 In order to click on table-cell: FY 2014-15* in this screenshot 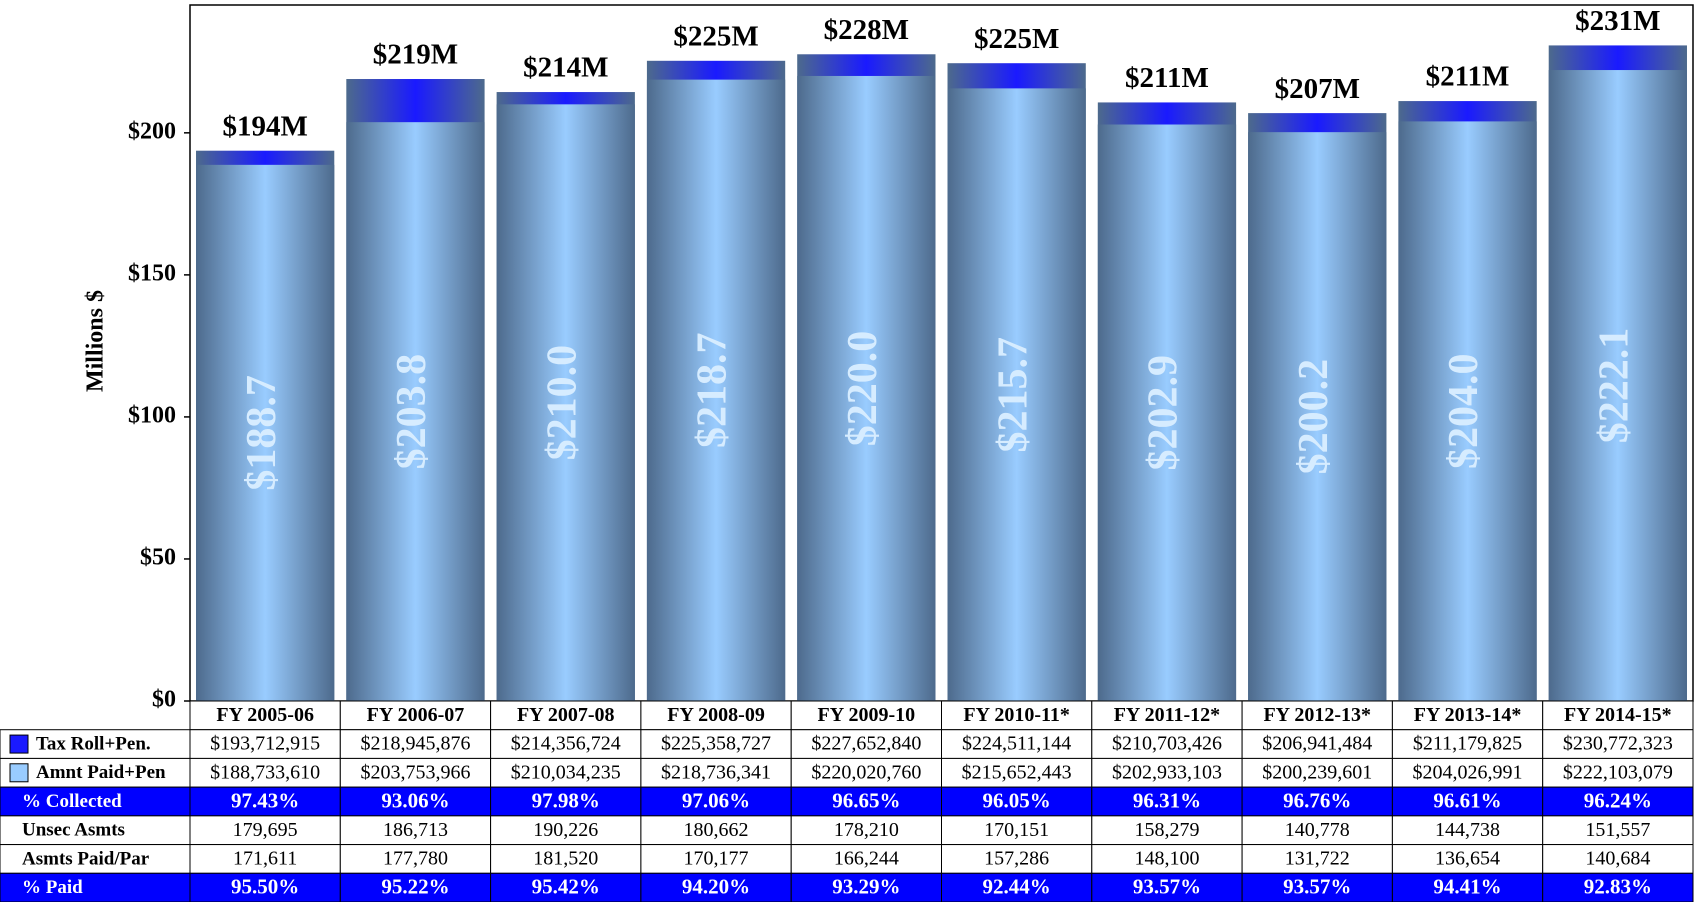, I will do `click(1618, 715)`.